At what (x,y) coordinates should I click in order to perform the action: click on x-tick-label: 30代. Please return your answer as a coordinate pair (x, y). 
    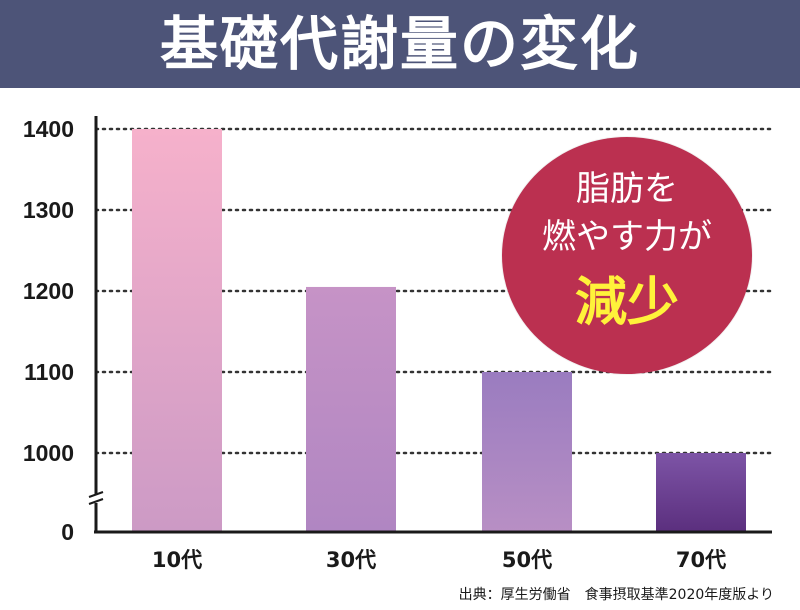
    Looking at the image, I should click on (351, 560).